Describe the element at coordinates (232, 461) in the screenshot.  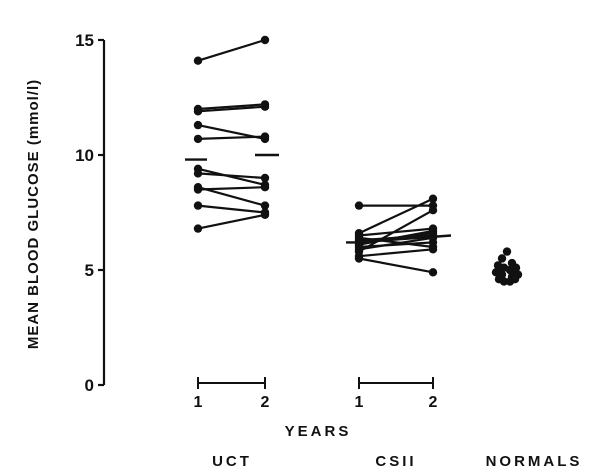
I see `group-label-uct: UCT` at that location.